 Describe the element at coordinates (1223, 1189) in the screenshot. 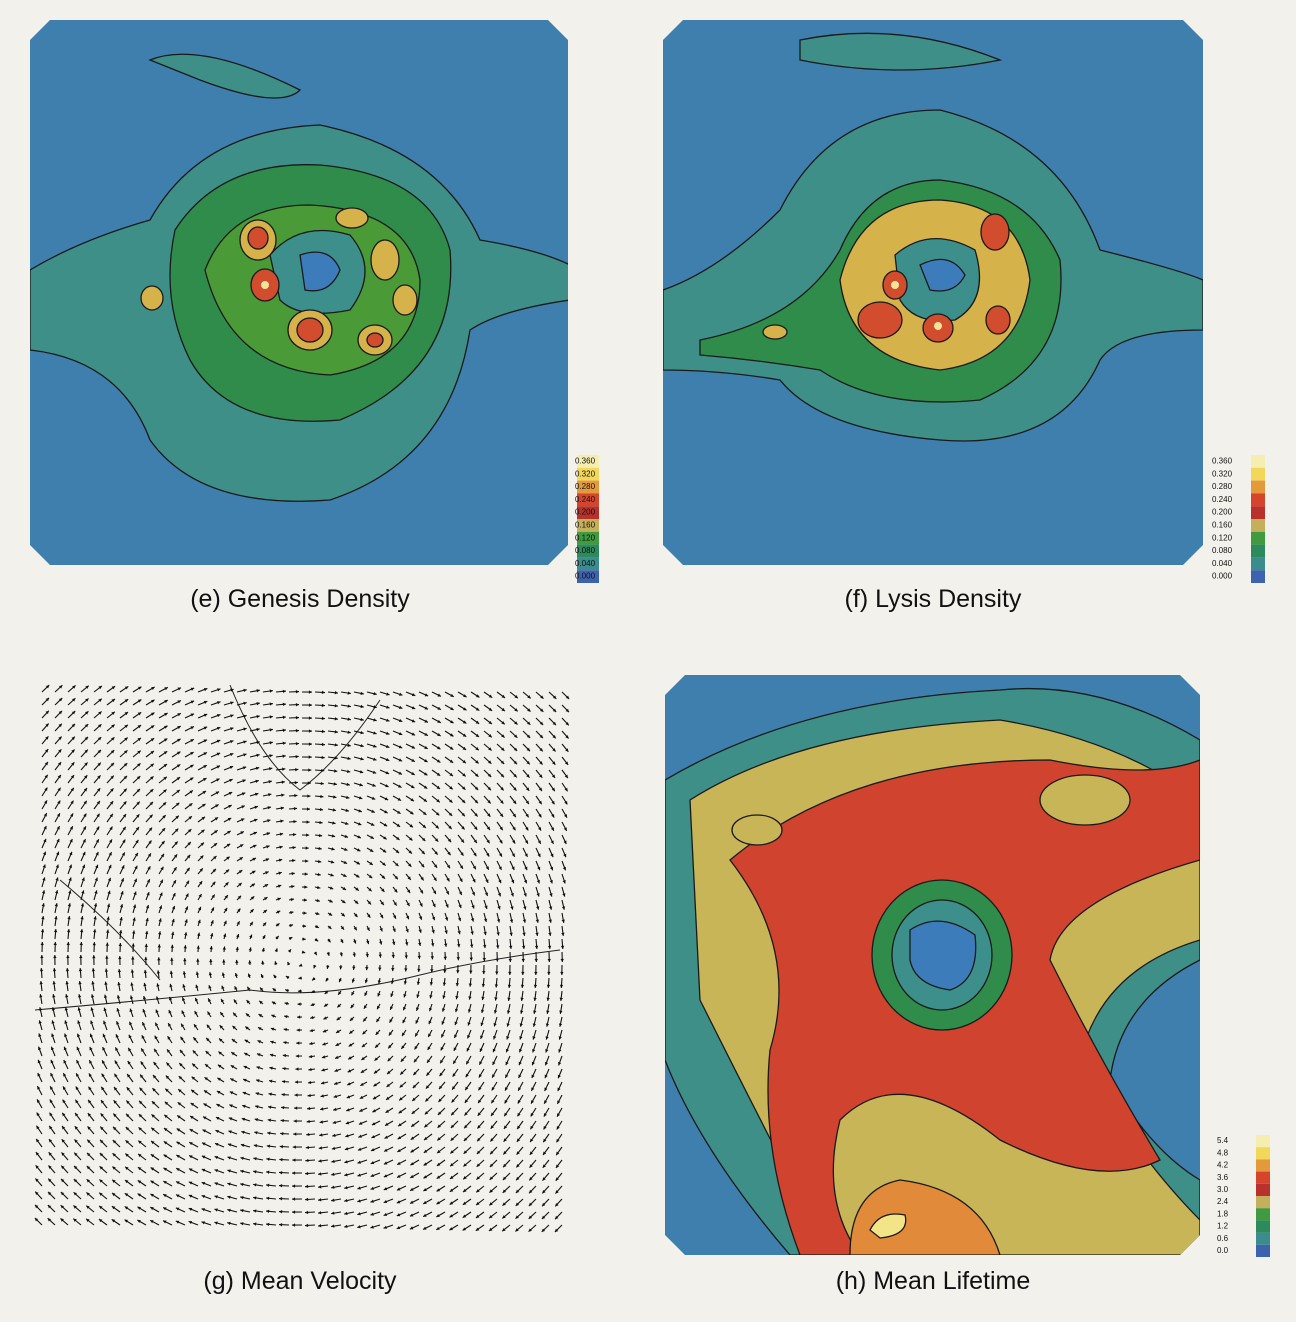

I see `colorbar-label: 3.0` at that location.